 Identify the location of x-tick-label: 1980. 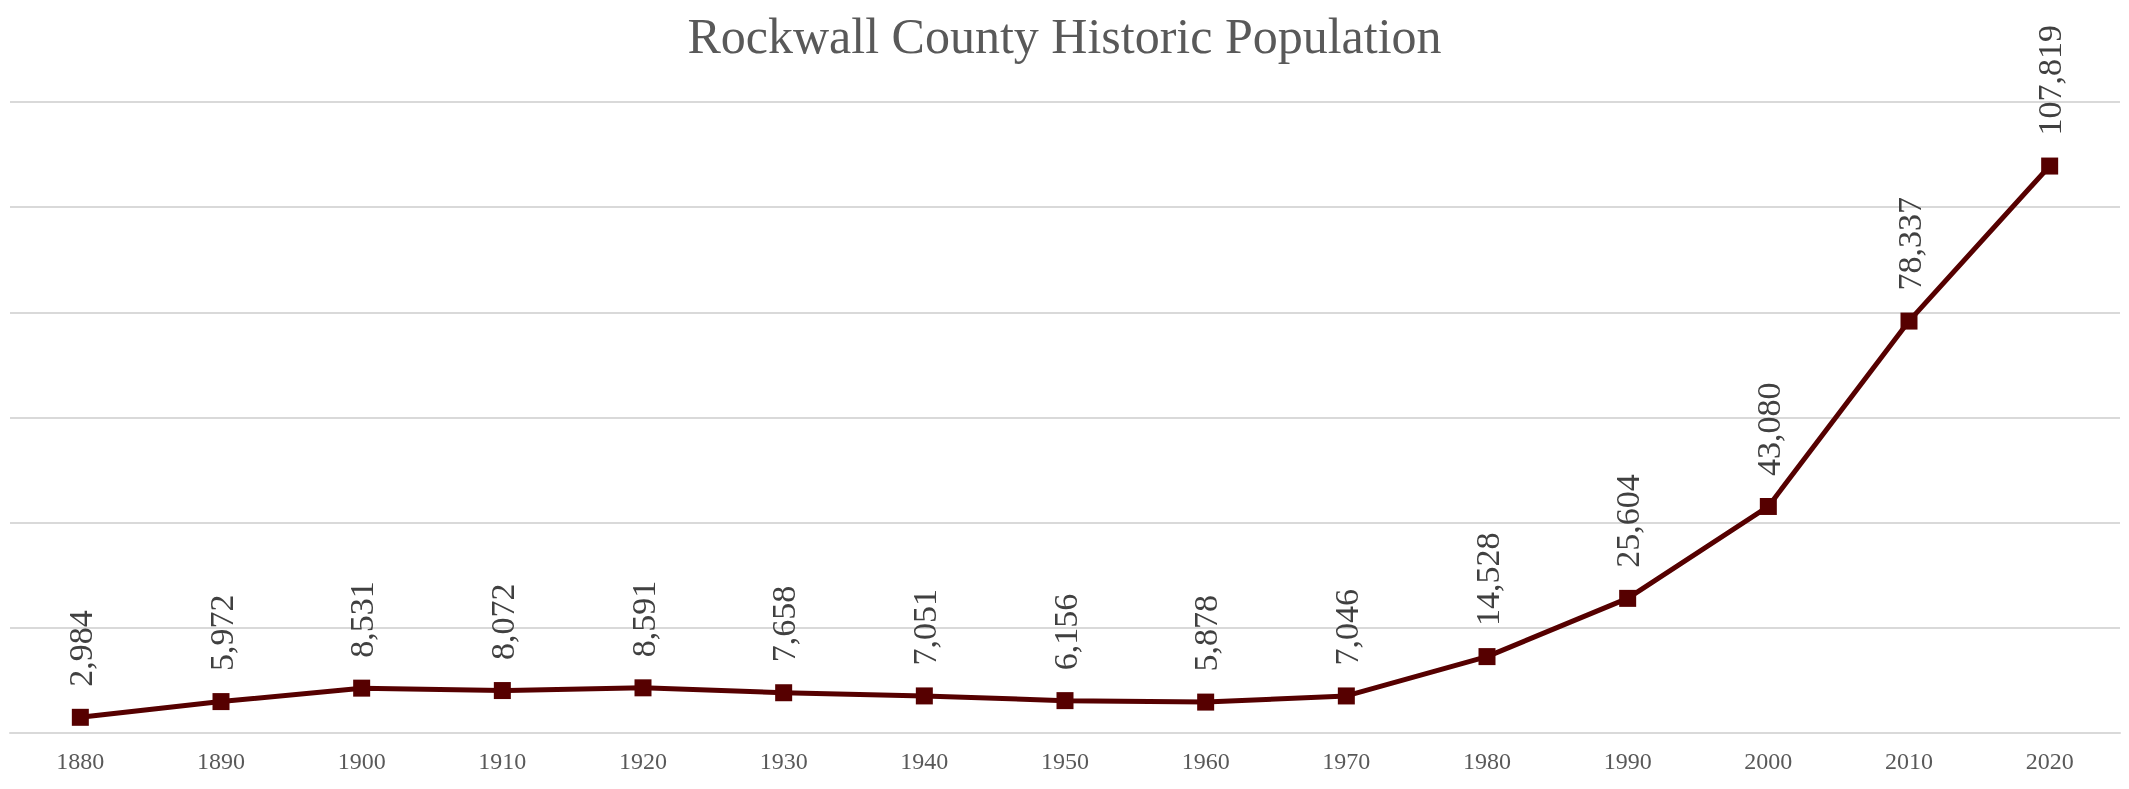
(1487, 761).